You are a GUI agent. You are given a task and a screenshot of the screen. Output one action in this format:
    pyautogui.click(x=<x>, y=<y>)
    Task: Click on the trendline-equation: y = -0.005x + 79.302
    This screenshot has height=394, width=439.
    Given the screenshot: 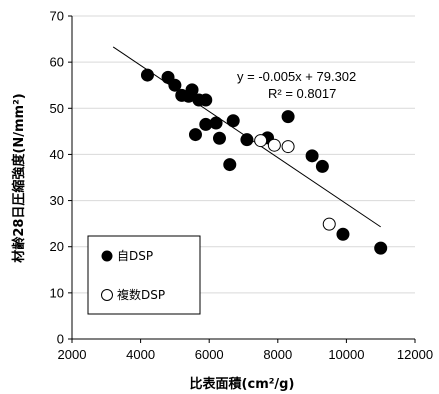 What is the action you would take?
    pyautogui.click(x=296, y=76)
    